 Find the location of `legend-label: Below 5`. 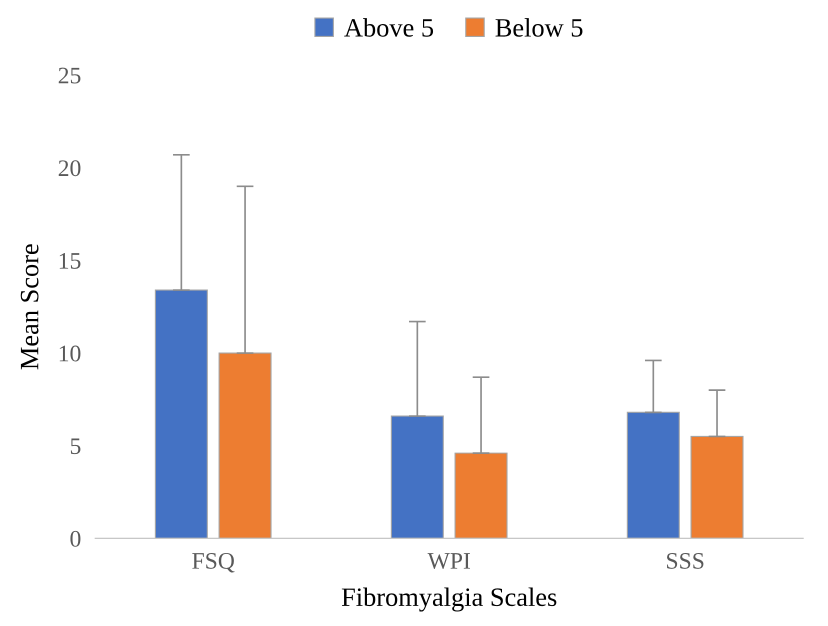

legend-label: Below 5 is located at coordinates (539, 27).